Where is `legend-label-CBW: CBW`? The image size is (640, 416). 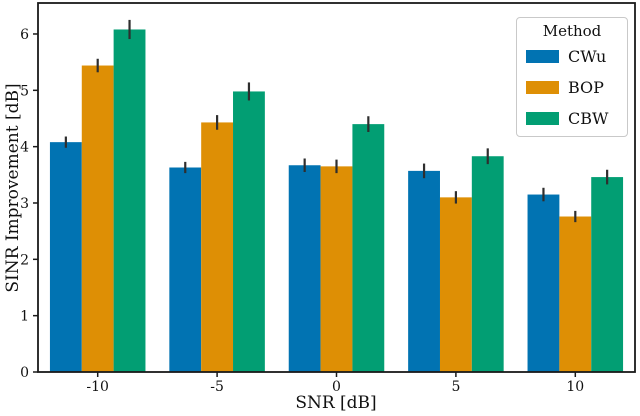
legend-label-CBW: CBW is located at coordinates (588, 118).